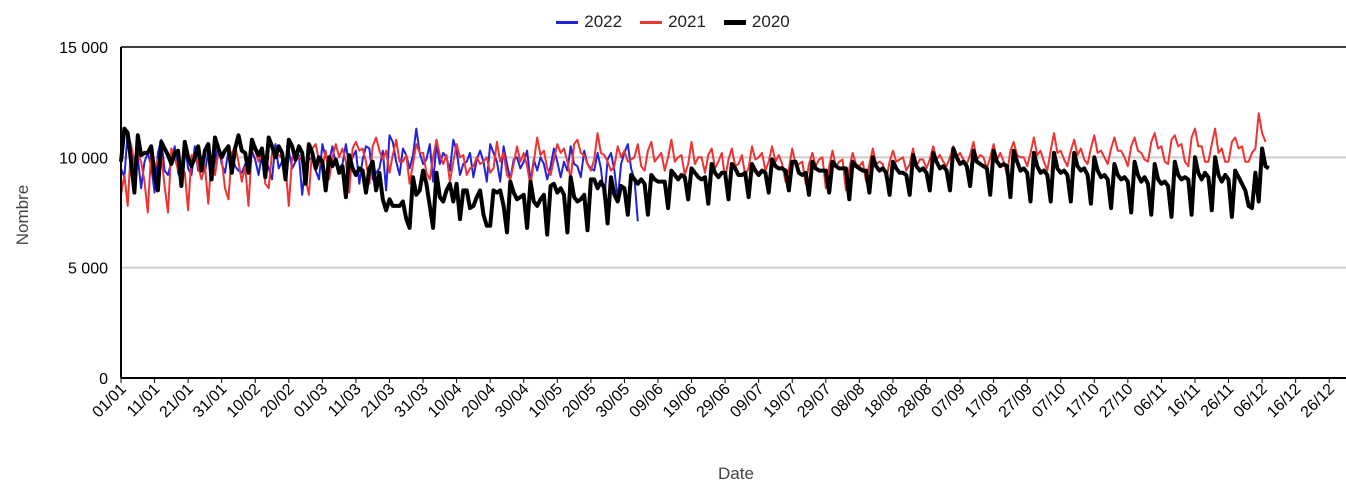 This screenshot has width=1346, height=480. I want to click on x-tick-label: 06/12, so click(1251, 401).